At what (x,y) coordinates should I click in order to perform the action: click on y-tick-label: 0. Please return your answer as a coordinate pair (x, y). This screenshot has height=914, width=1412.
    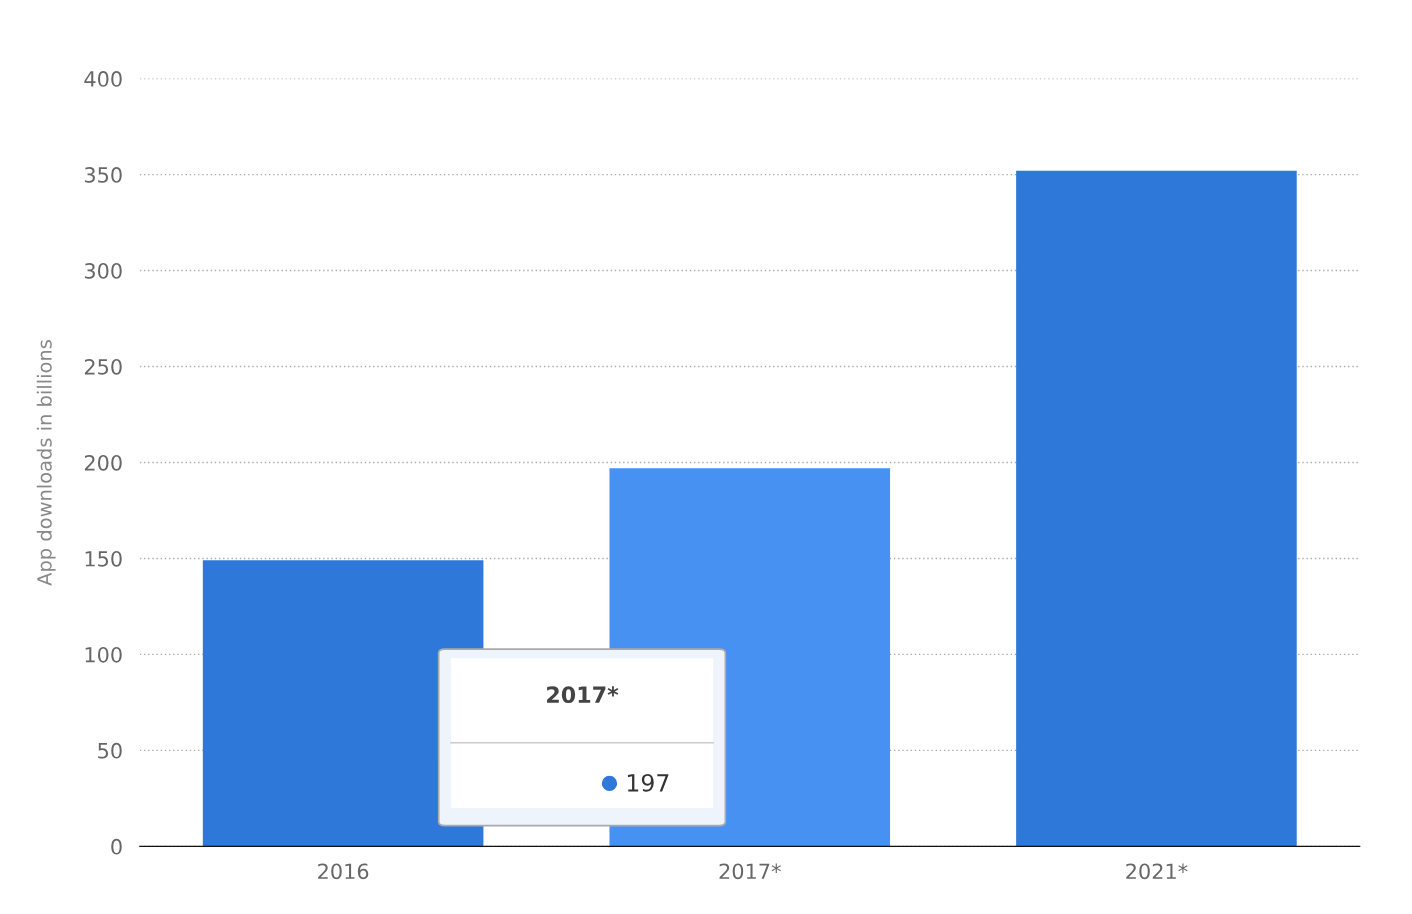
    Looking at the image, I should click on (116, 846).